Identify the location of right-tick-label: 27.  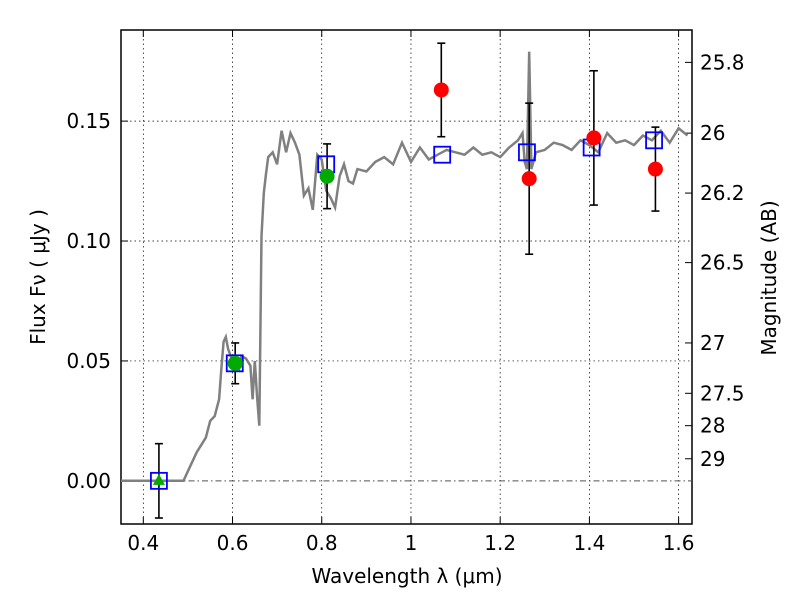
(712, 343).